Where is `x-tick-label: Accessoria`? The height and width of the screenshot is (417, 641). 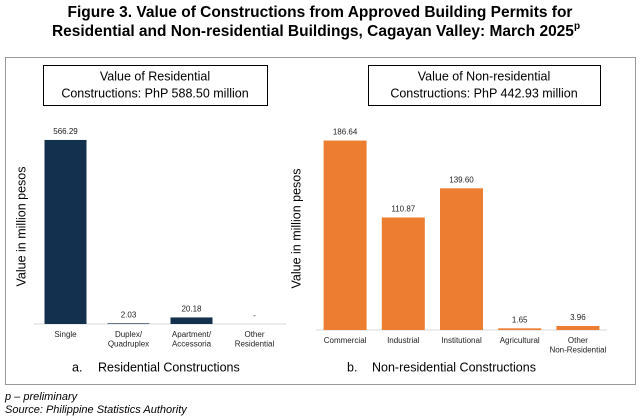 x-tick-label: Accessoria is located at coordinates (192, 344).